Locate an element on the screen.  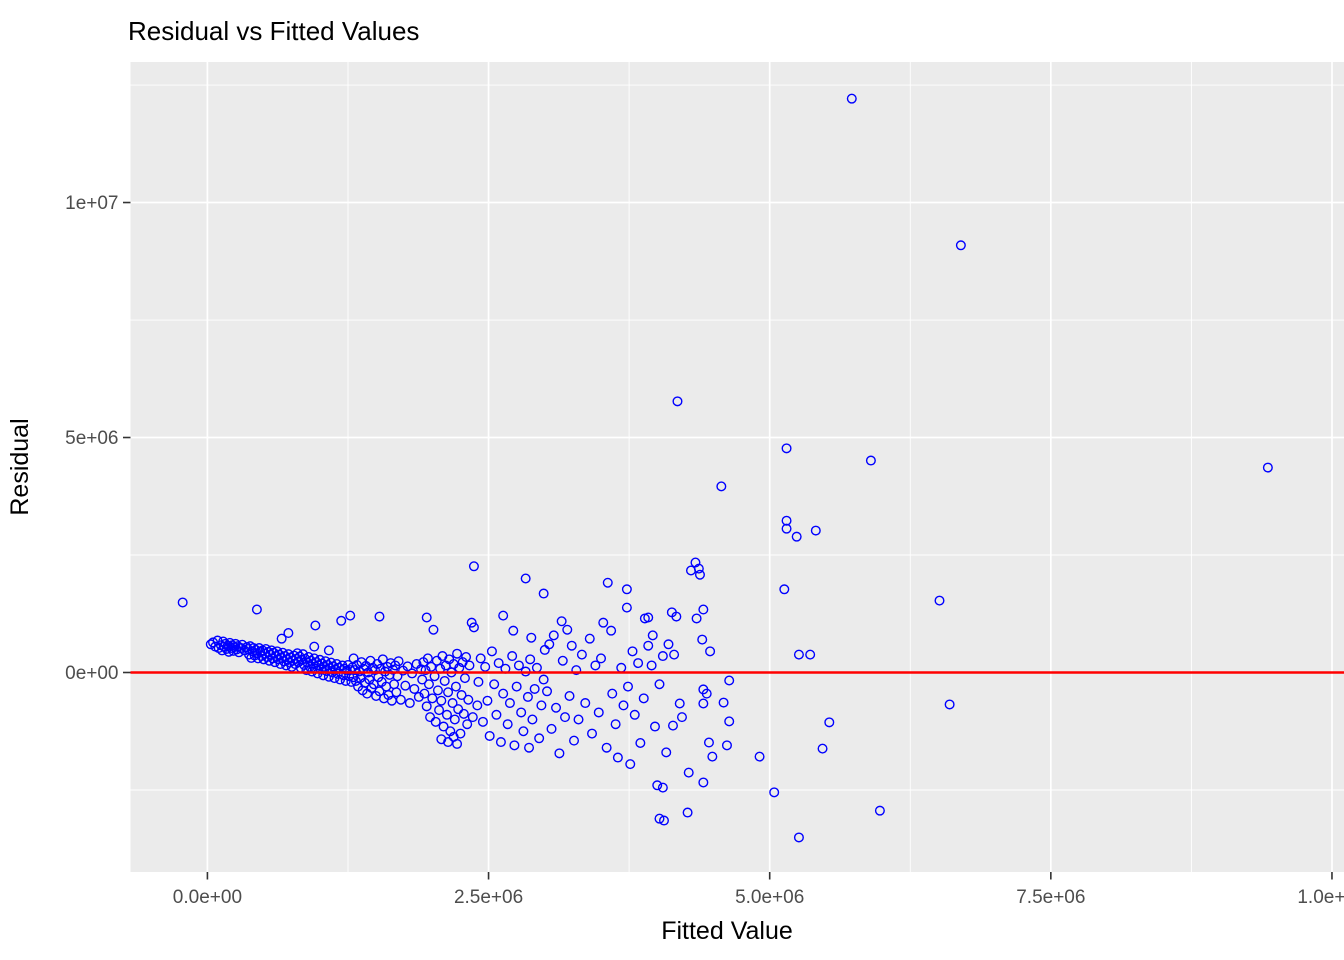
x-tick-label: 5.0e+06 is located at coordinates (769, 897).